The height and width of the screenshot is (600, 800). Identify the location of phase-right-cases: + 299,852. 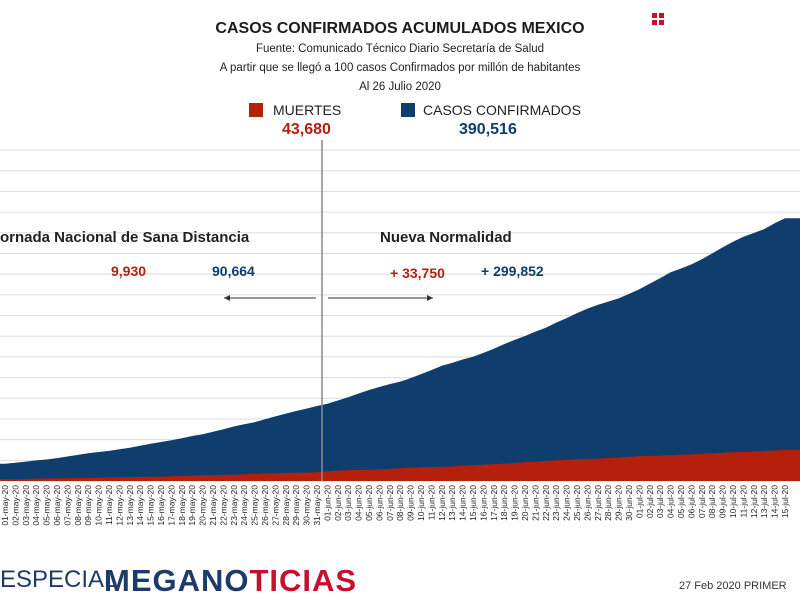
(512, 271).